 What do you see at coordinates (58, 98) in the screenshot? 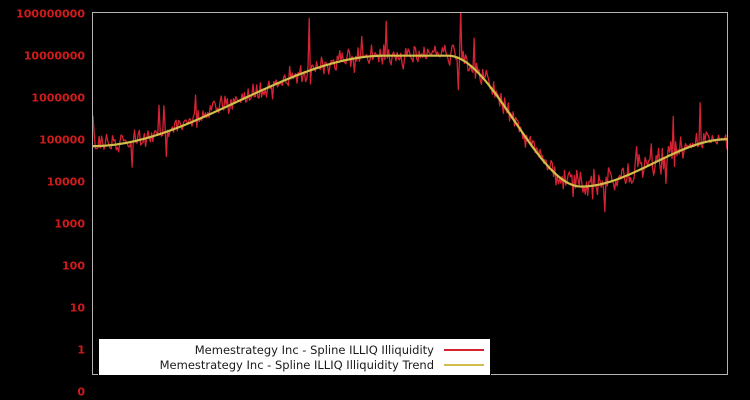
I see `y-tick-label: 1000000` at bounding box center [58, 98].